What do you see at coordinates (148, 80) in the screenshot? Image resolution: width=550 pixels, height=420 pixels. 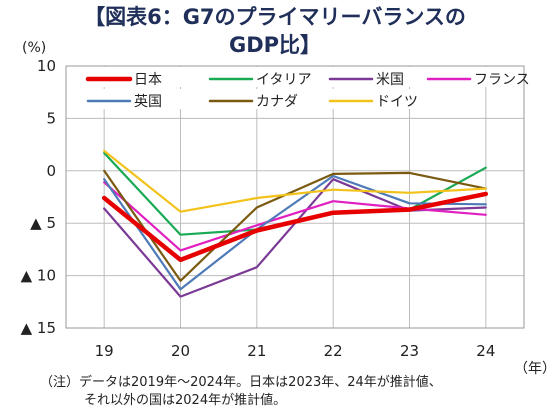 I see `legend-label: 日本` at bounding box center [148, 80].